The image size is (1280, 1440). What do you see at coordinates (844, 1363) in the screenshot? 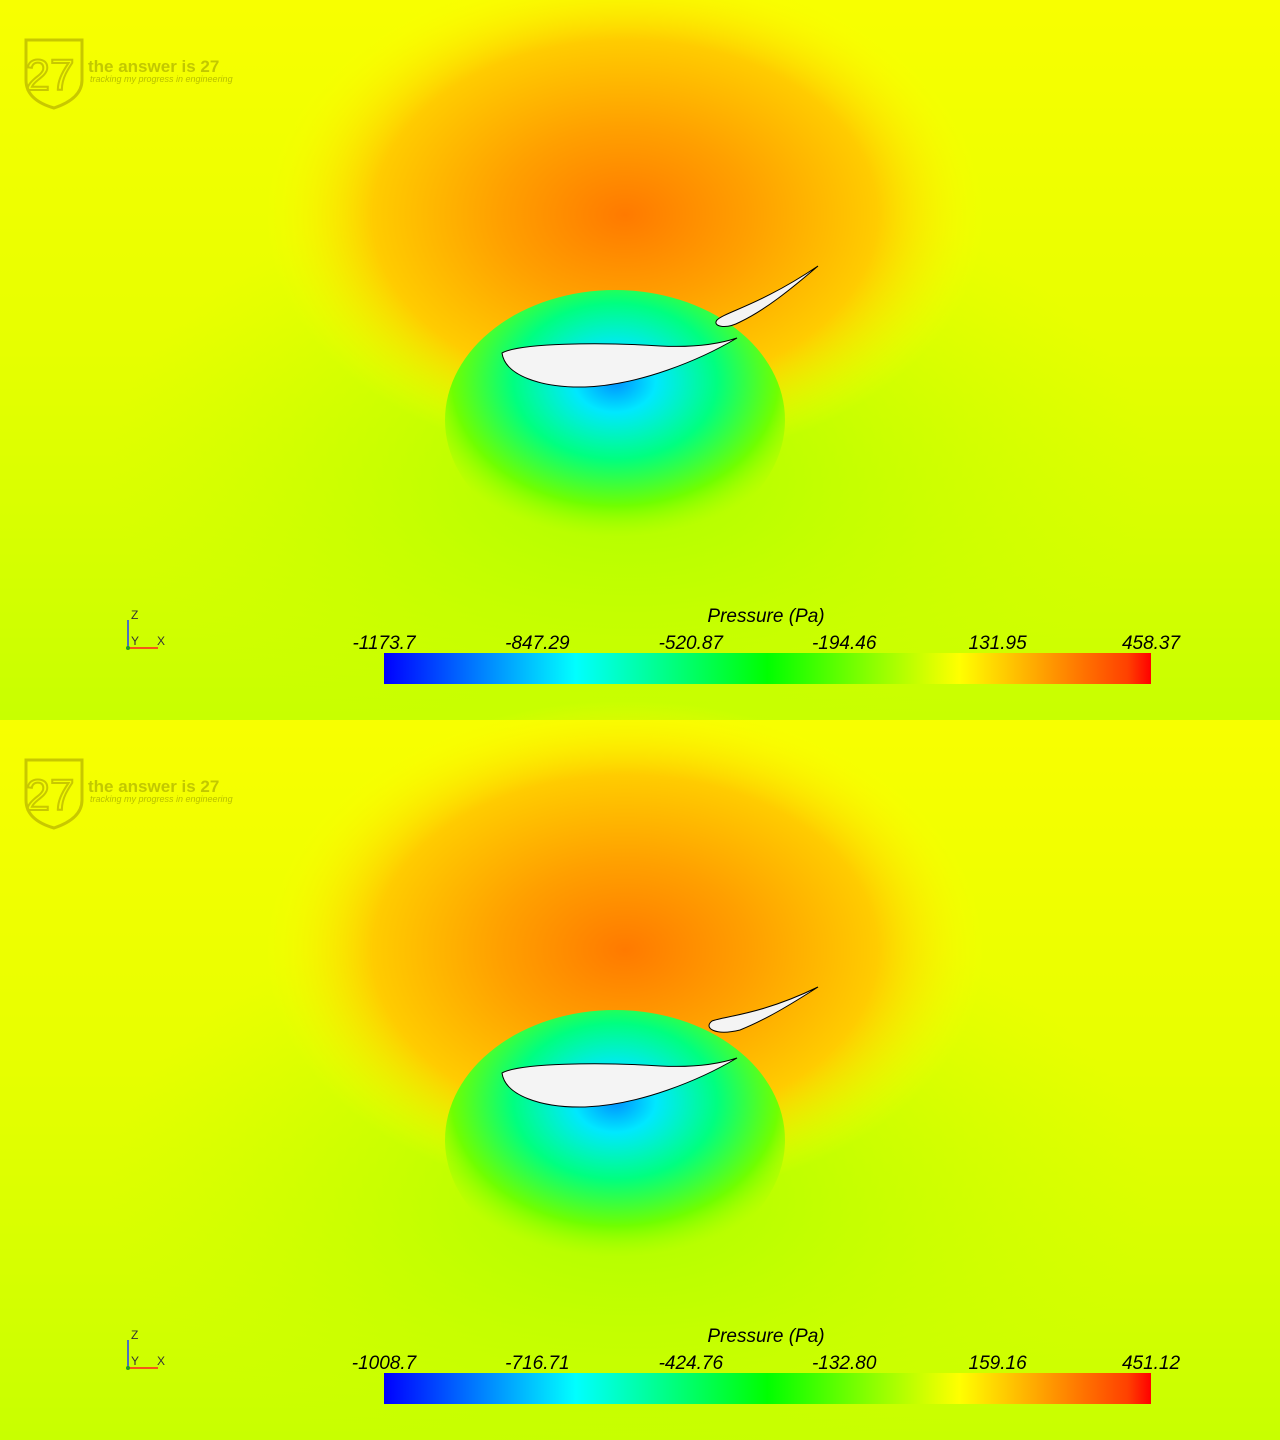
I see `colorbar-tick-label: -132.80` at bounding box center [844, 1363].